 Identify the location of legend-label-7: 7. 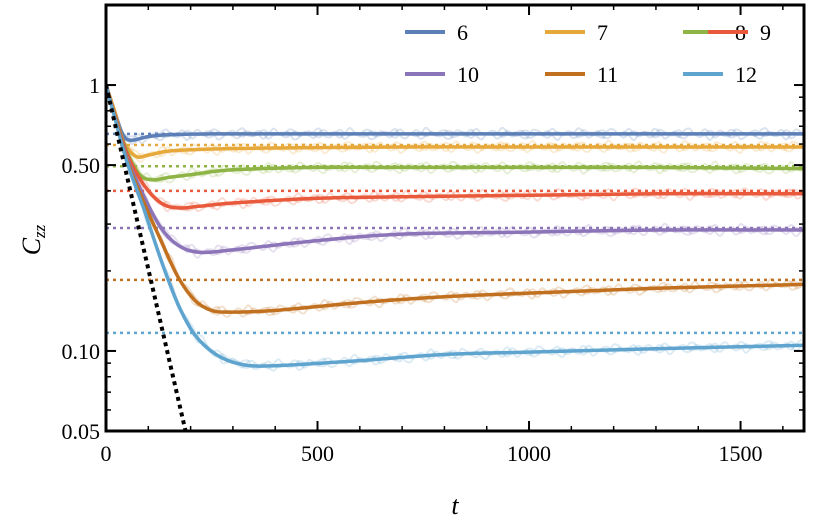
(602, 32).